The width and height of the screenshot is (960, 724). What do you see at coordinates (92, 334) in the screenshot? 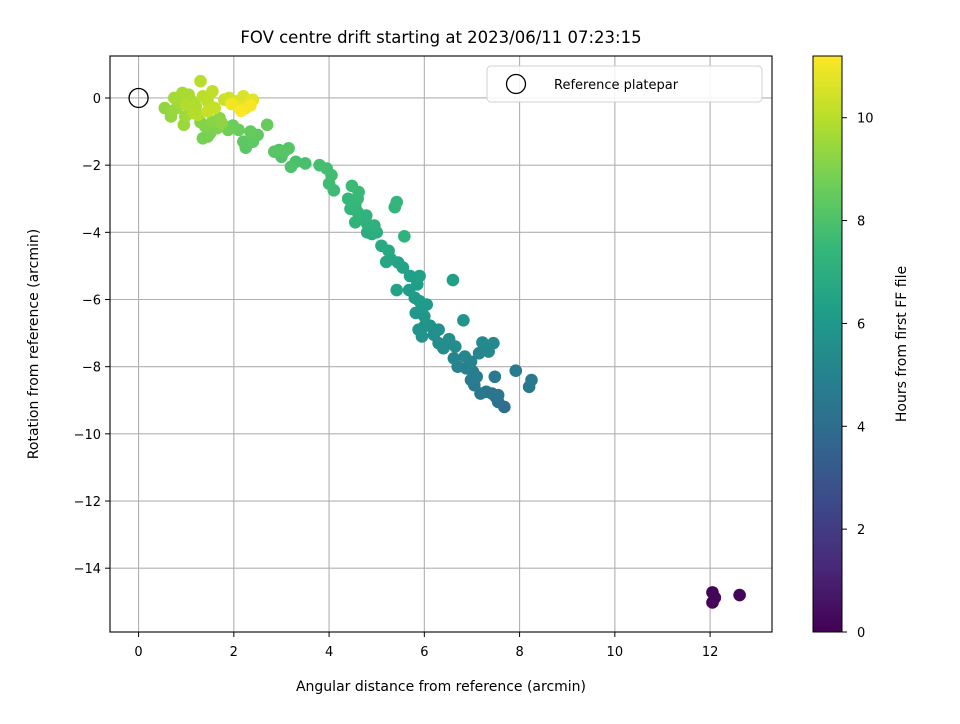
I see `y-axis-ticks: 0 −2 −4 −6 −8 −10 −12 −14` at bounding box center [92, 334].